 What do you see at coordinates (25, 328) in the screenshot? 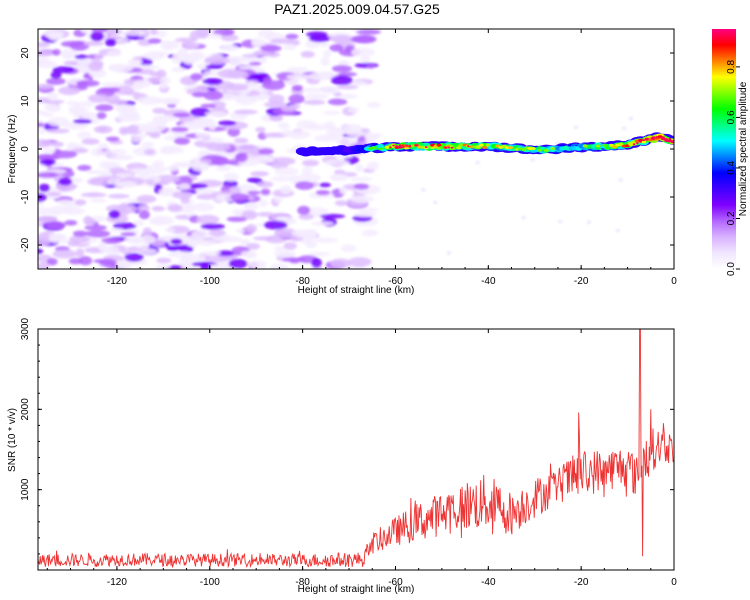
I see `y-tick-label: 3000` at bounding box center [25, 328].